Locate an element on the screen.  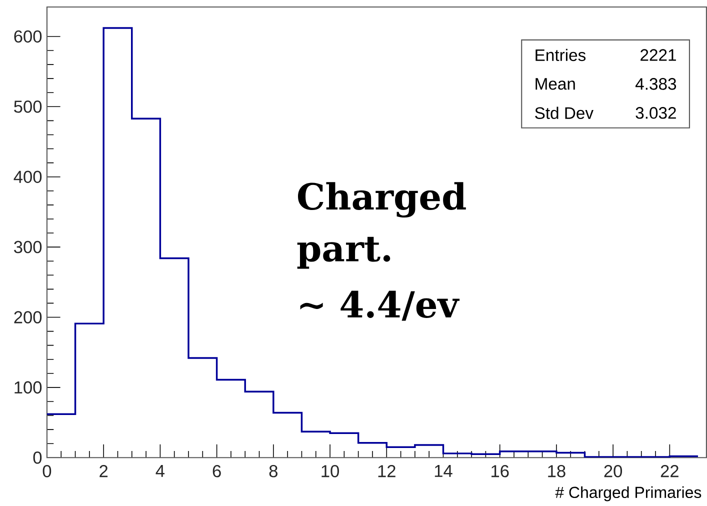
annotation: part. is located at coordinates (343, 252).